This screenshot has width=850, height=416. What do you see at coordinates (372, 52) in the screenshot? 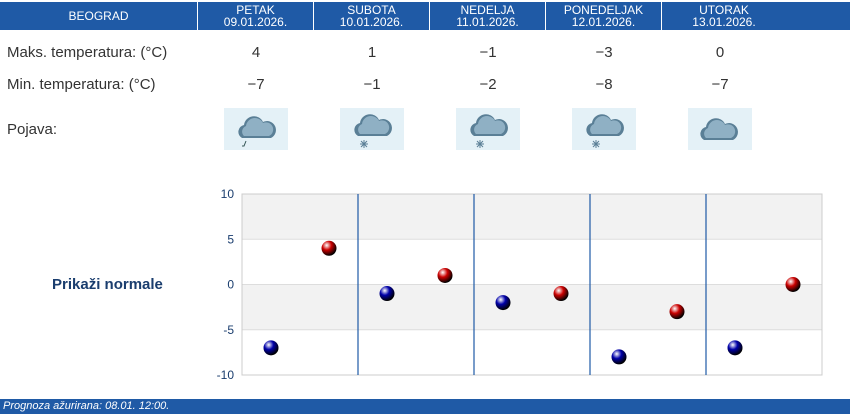
I see `max-temp-value: 1` at bounding box center [372, 52].